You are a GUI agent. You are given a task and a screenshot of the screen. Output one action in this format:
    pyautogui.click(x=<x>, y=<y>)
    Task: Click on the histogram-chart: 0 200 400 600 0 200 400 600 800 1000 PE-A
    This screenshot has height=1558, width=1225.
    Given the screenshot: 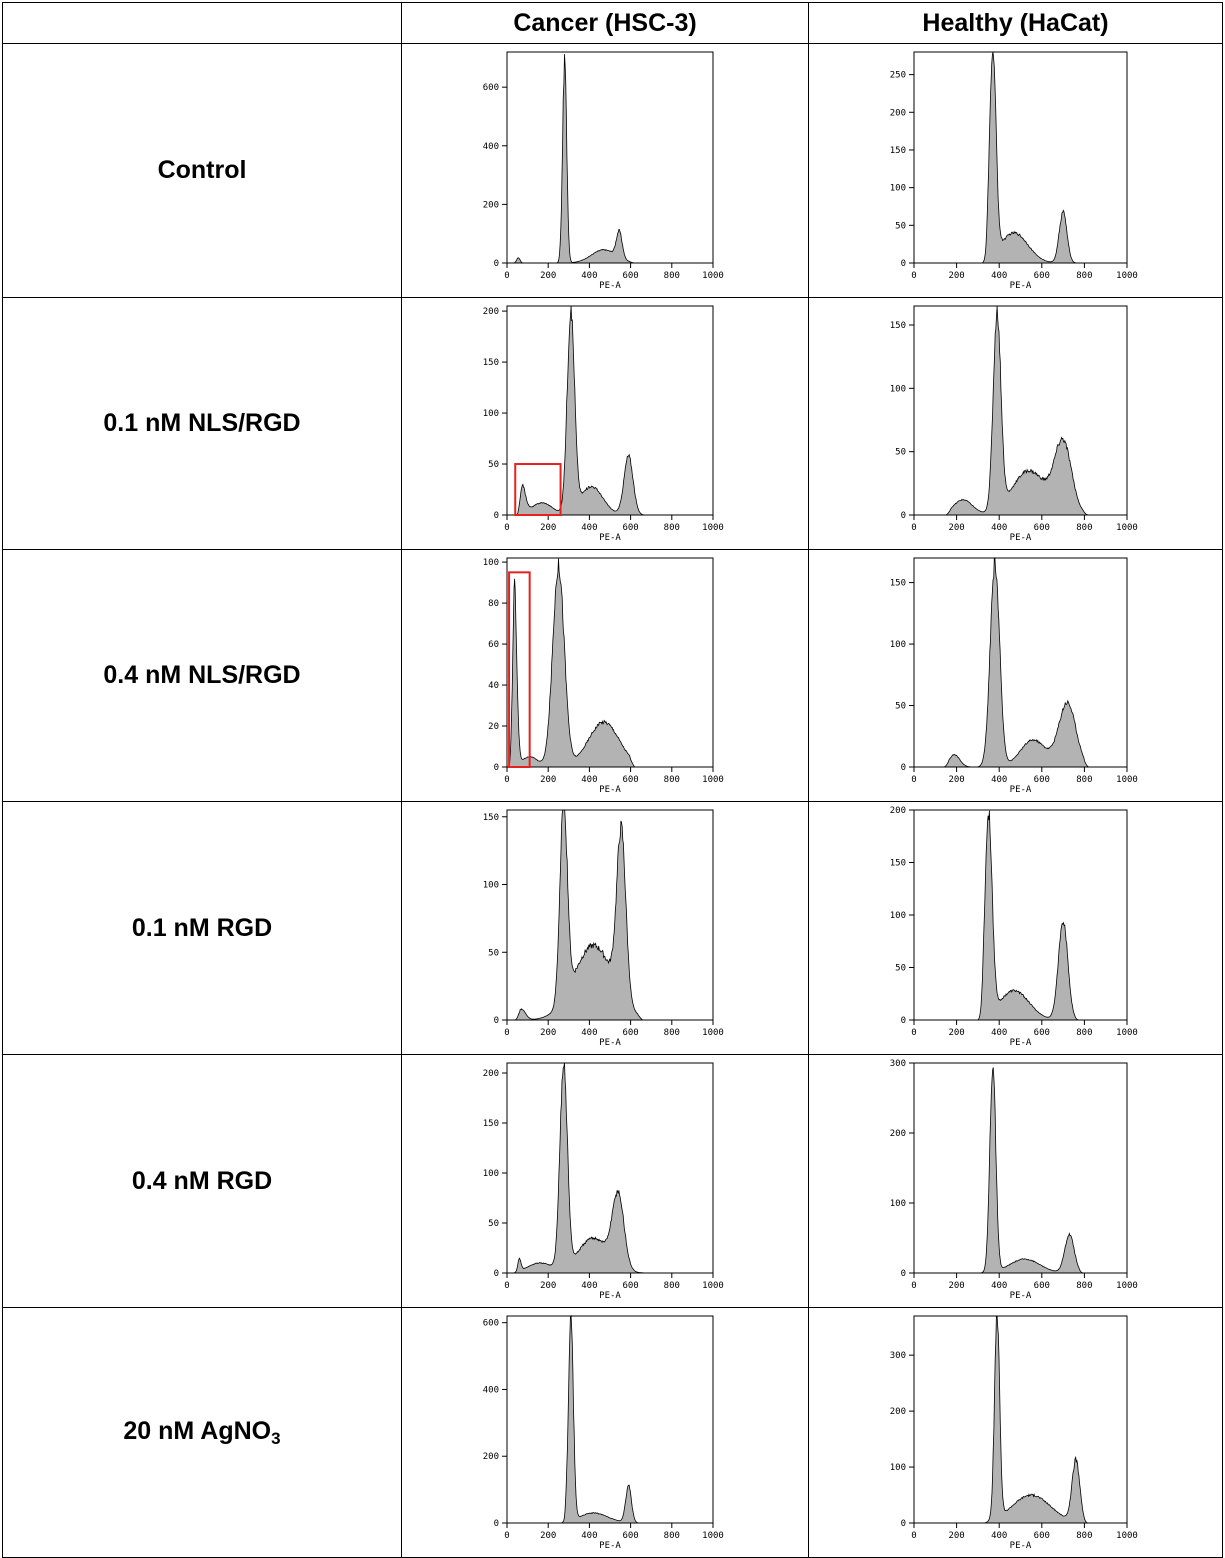 What is the action you would take?
    pyautogui.click(x=603, y=1432)
    